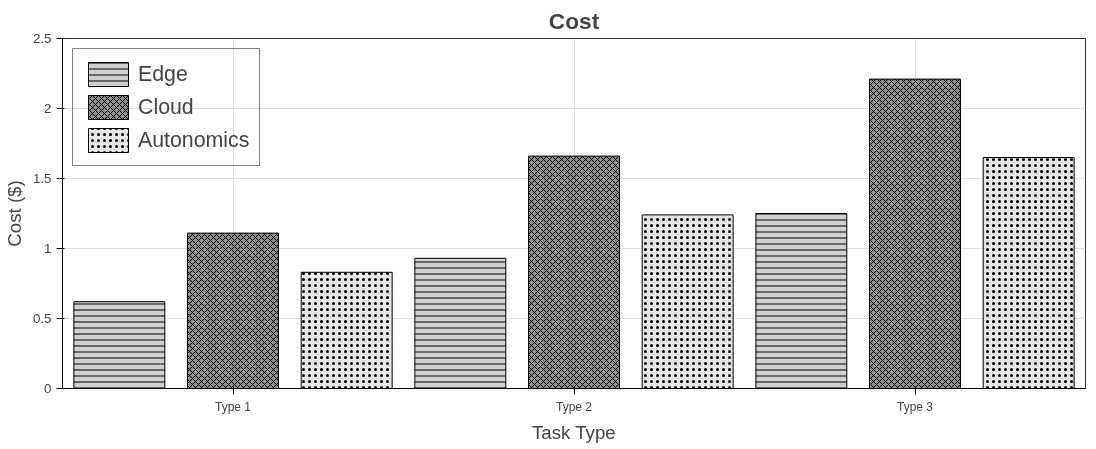  I want to click on chart-title: Cost, so click(574, 20).